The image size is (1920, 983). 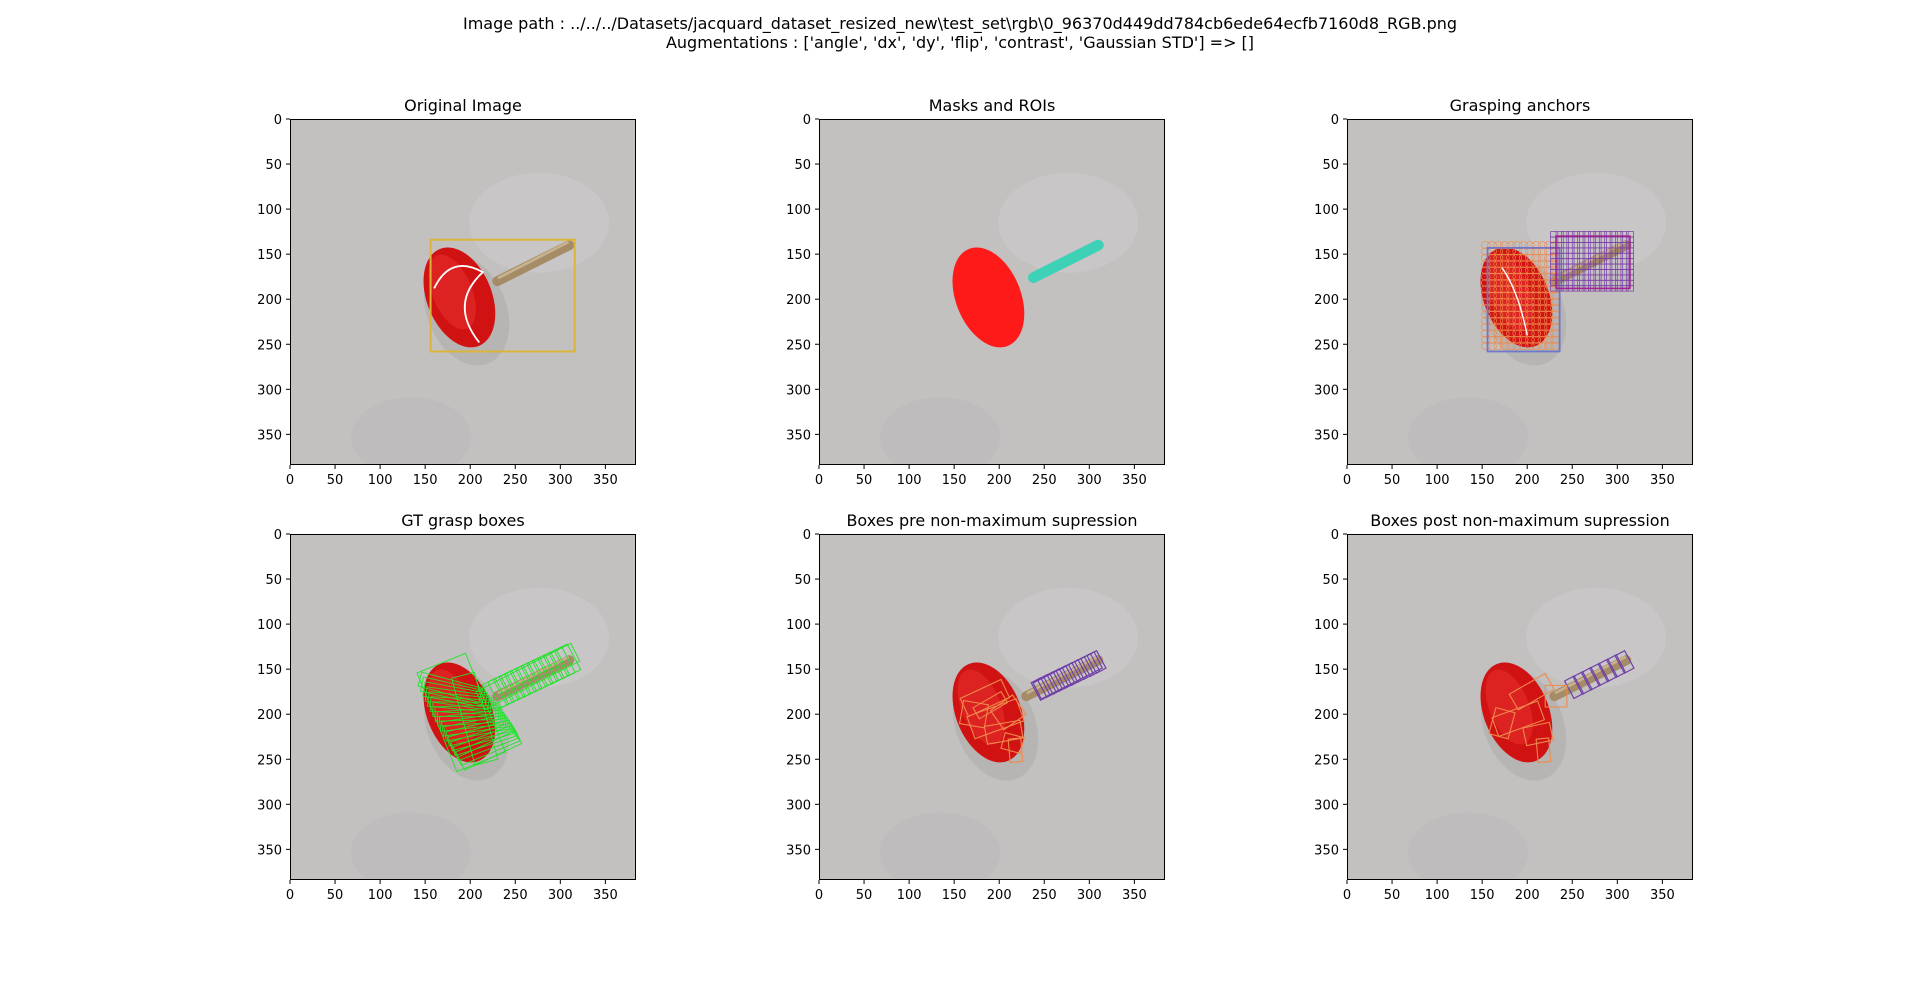 I want to click on handle-highlight, so click(x=533, y=260).